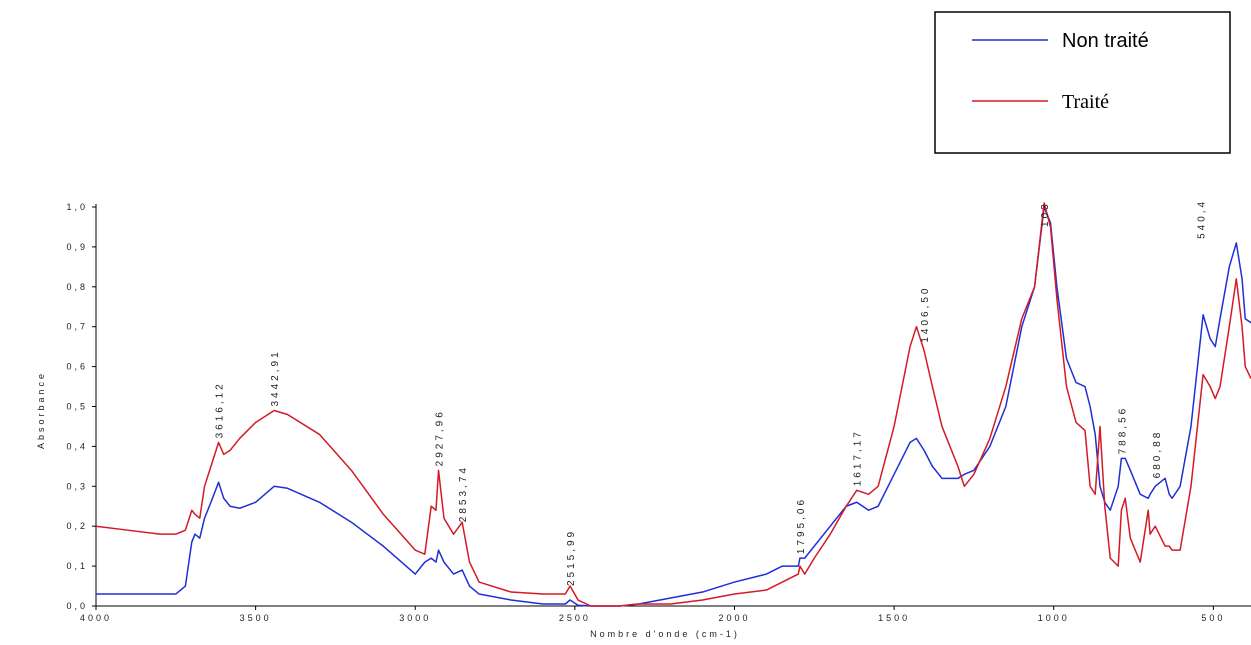 The width and height of the screenshot is (1251, 645). I want to click on y-tick-label: 0,8, so click(77, 287).